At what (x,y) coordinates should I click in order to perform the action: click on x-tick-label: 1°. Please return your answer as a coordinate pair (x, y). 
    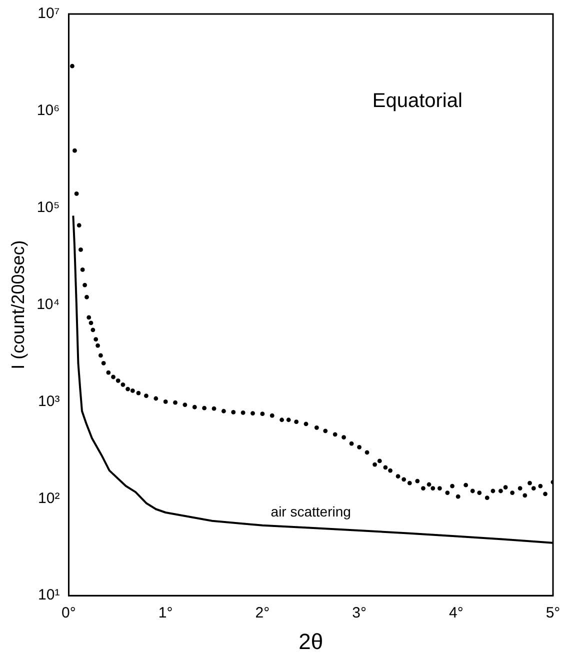
    Looking at the image, I should click on (165, 613).